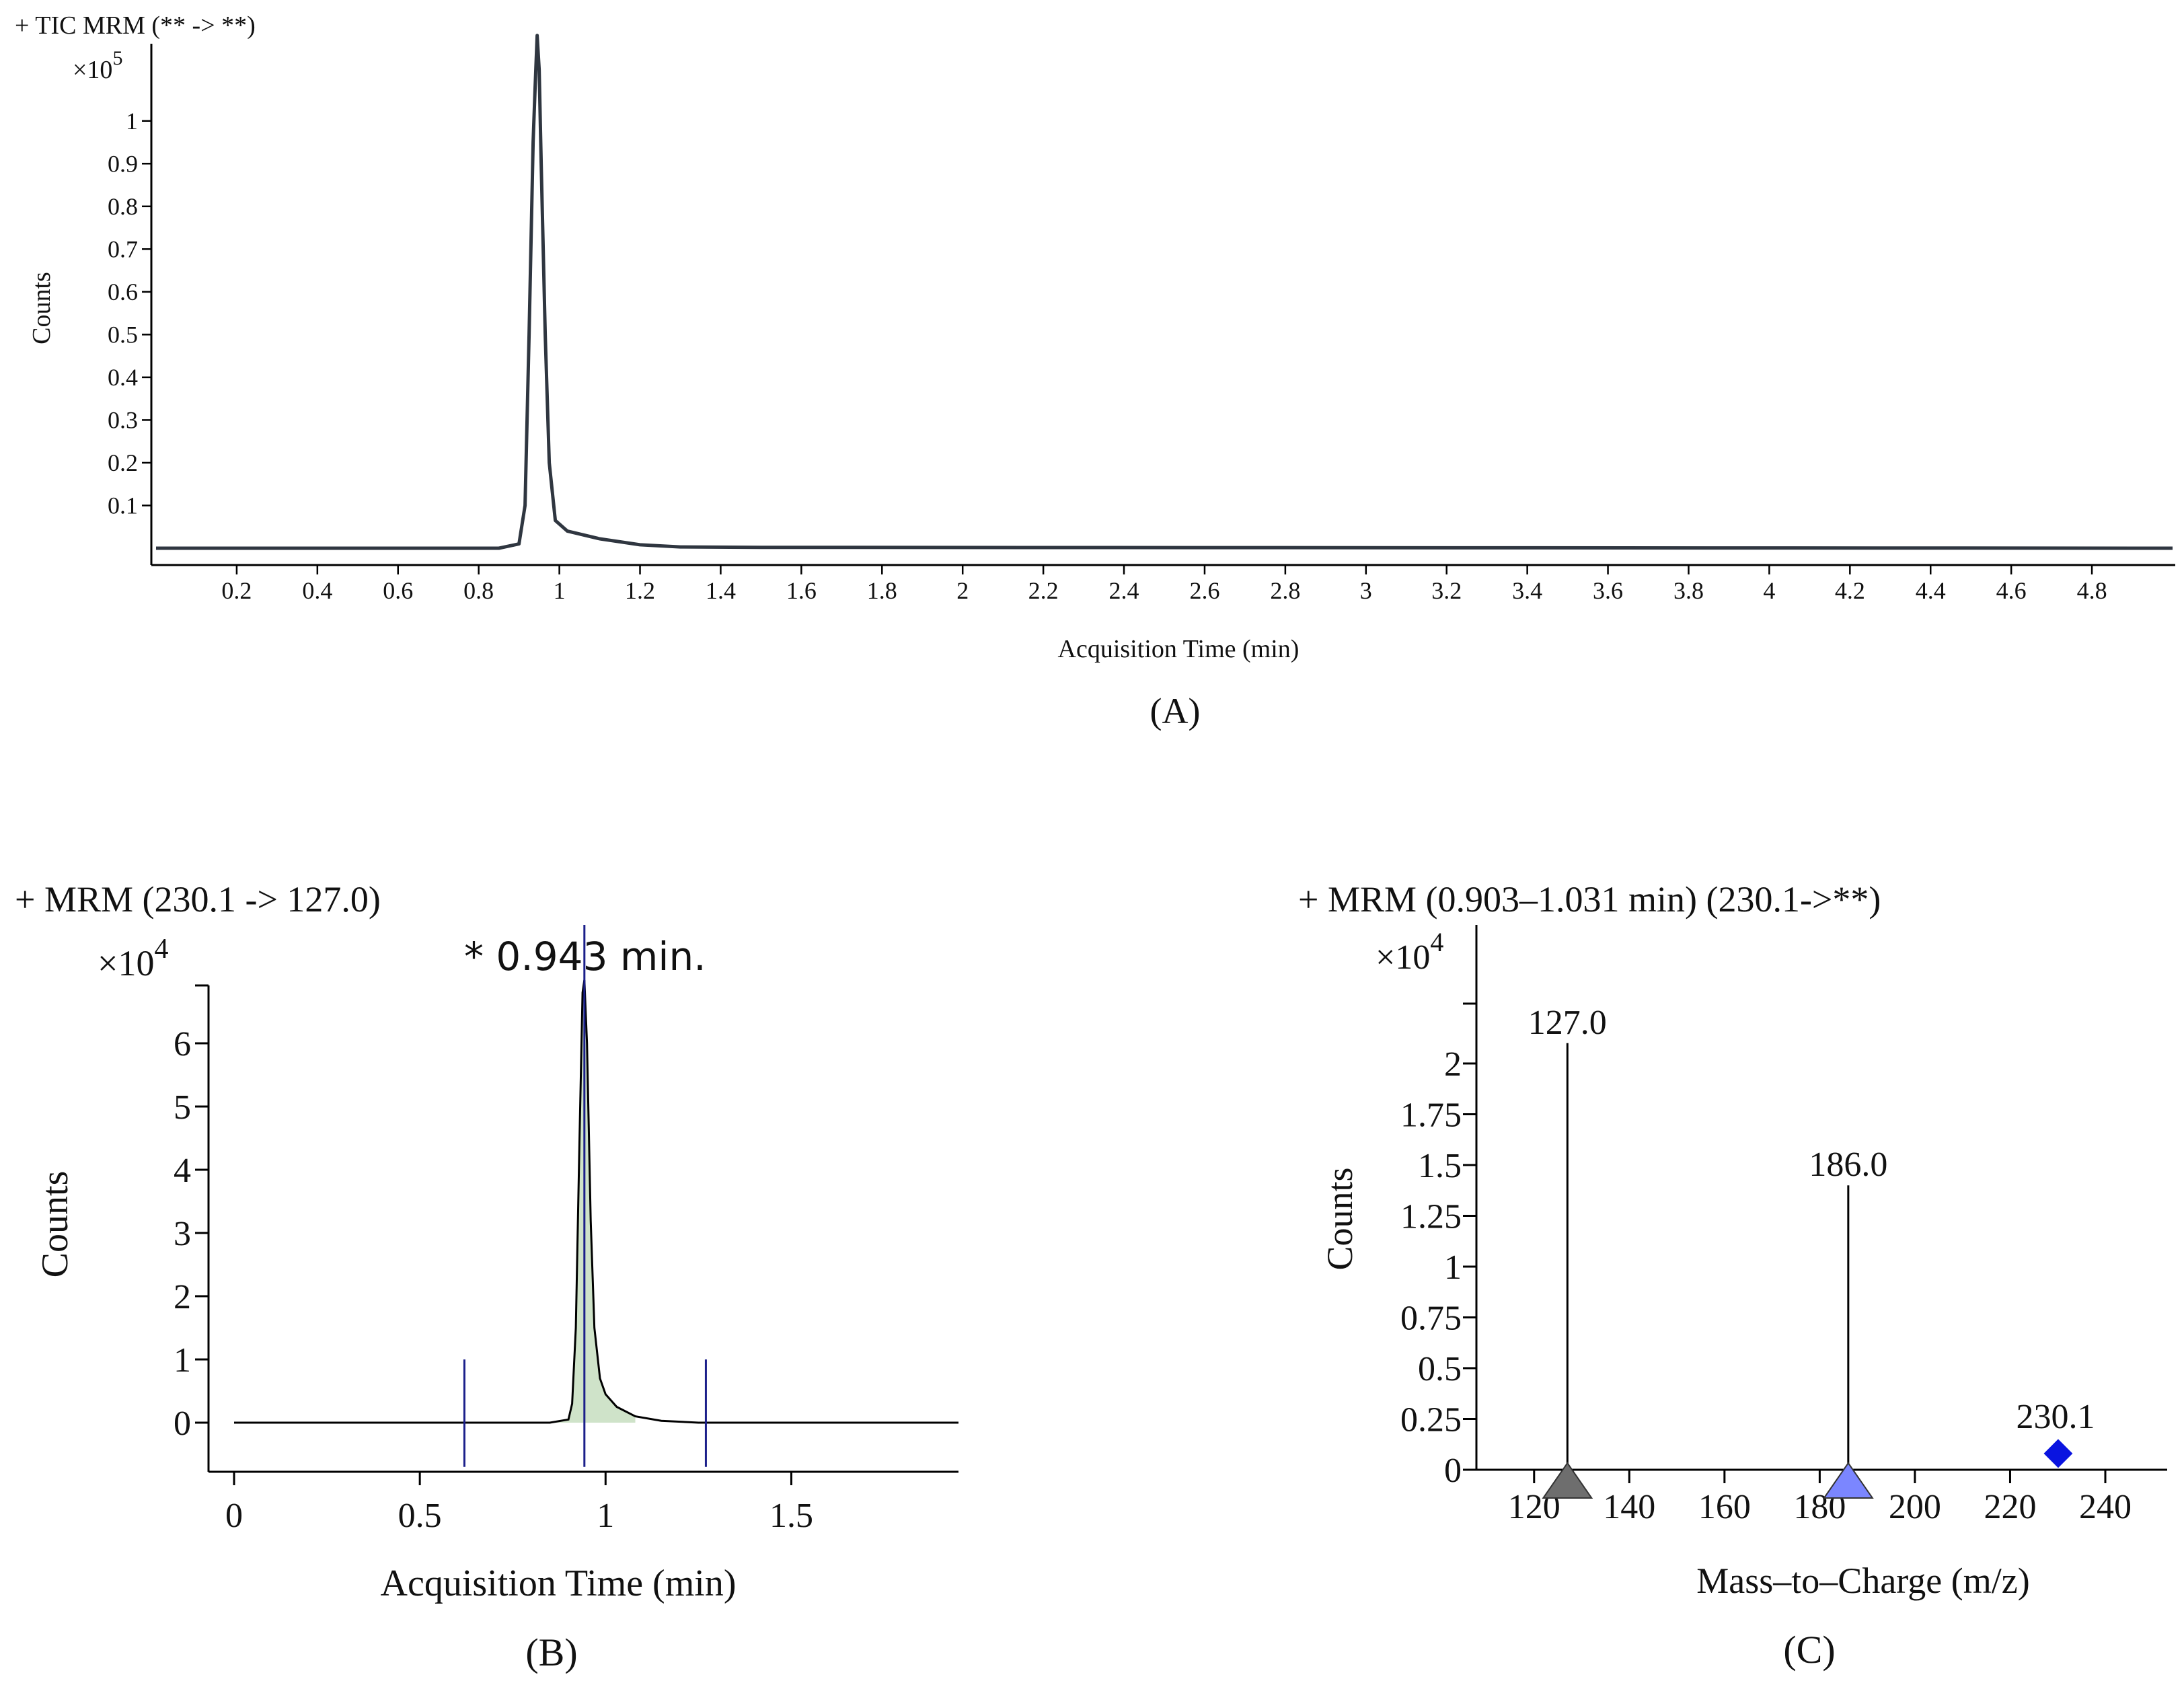  What do you see at coordinates (123, 334) in the screenshot?
I see `panel-a-y-tick-label: 0.5` at bounding box center [123, 334].